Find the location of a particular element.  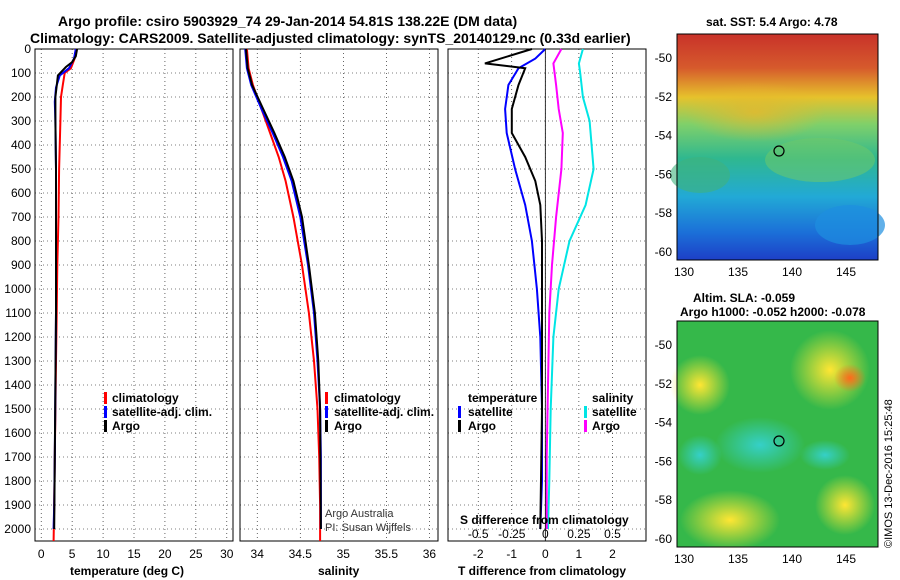

temperature-tick-label: 15 is located at coordinates (134, 554).